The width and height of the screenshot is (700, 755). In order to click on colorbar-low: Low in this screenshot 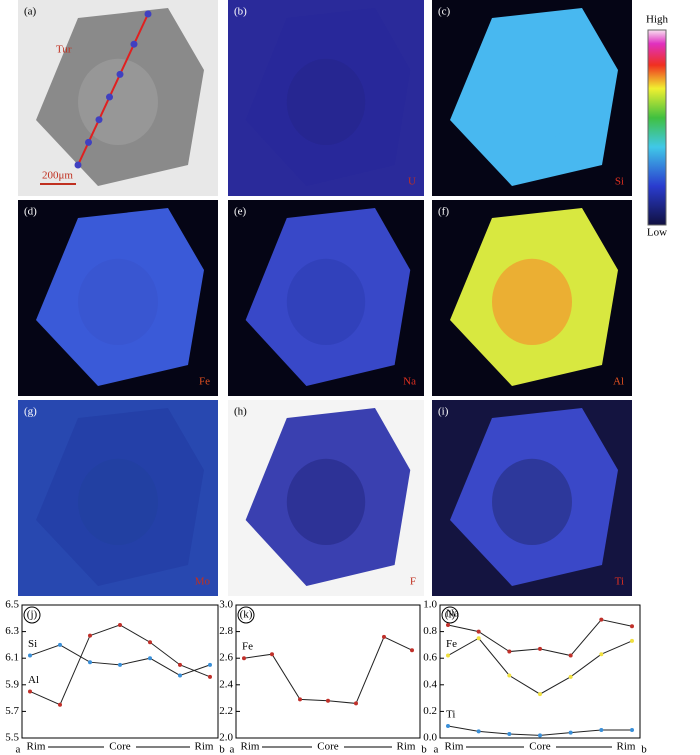, I will do `click(657, 233)`.